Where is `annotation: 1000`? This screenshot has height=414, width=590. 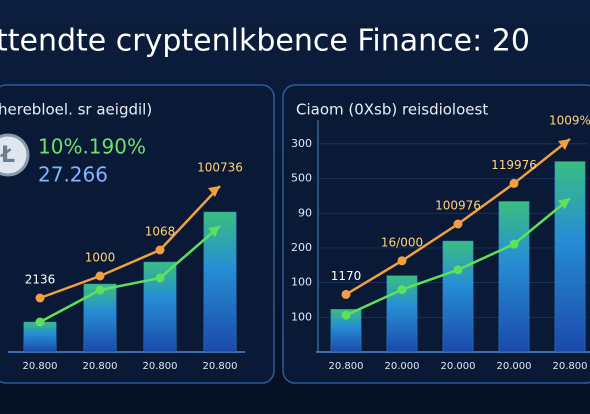
annotation: 1000 is located at coordinates (100, 258).